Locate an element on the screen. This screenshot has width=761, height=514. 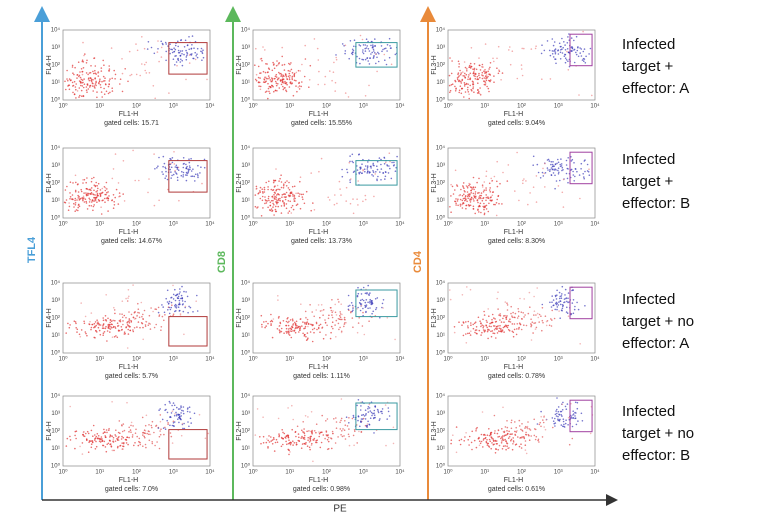
row-label: target + is located at coordinates (648, 181).